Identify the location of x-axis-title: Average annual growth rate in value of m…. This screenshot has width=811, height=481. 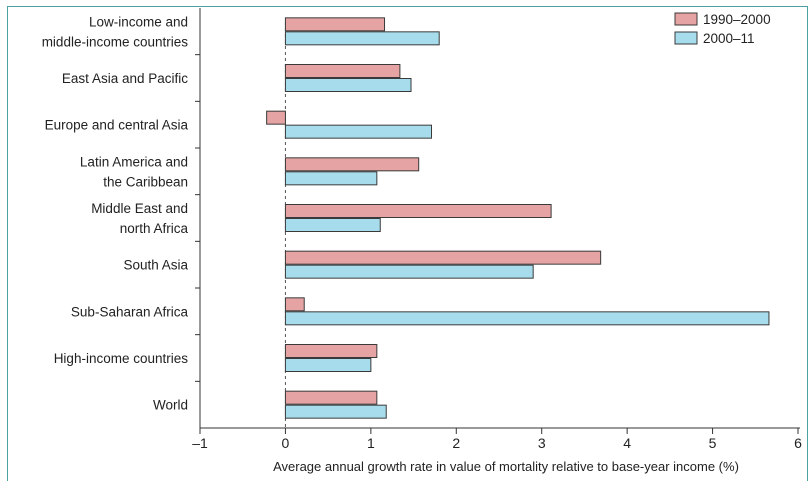
(506, 466).